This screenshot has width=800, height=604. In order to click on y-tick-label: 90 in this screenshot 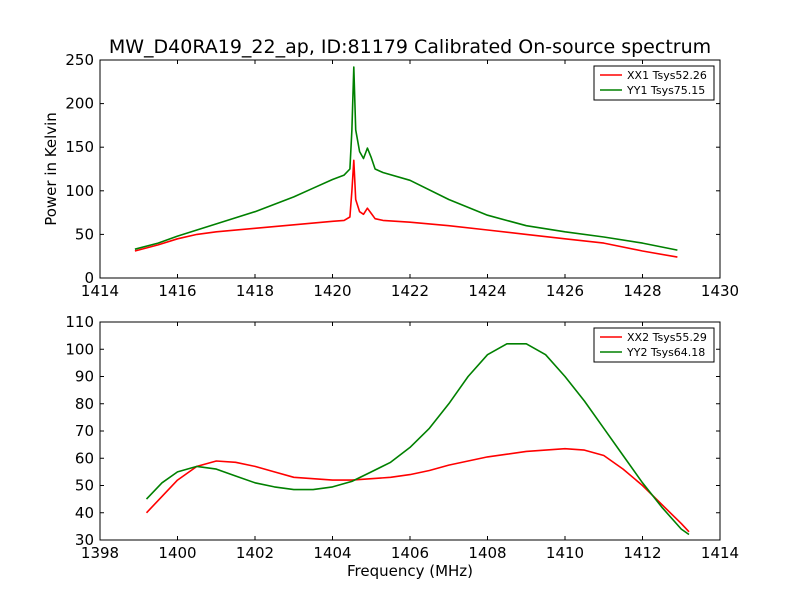, I will do `click(84, 377)`.